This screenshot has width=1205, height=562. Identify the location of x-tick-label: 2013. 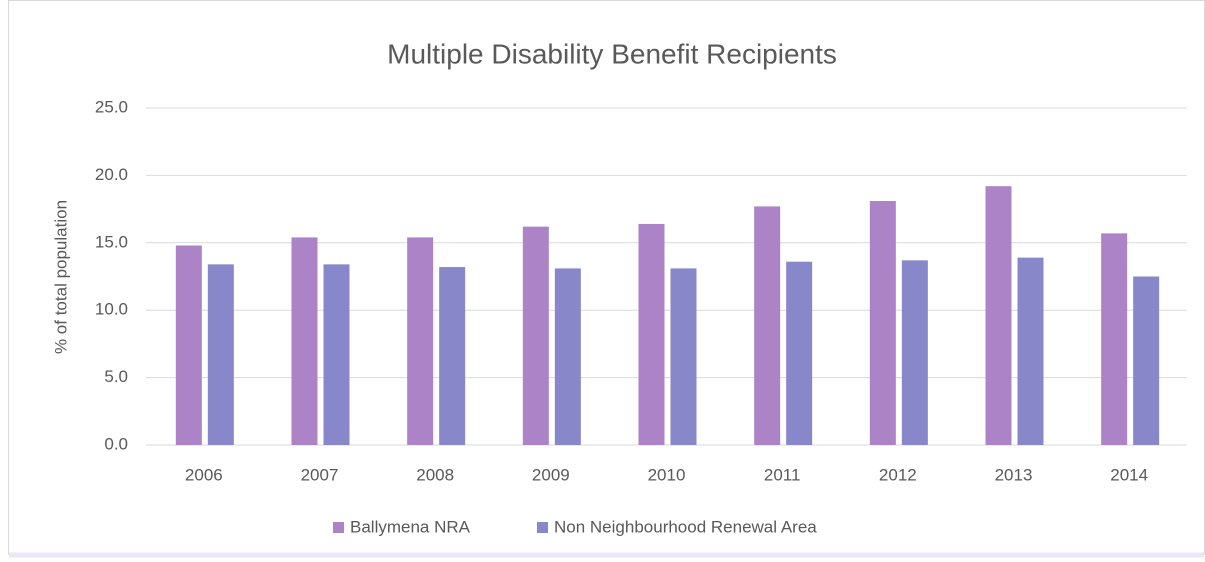
(1014, 474).